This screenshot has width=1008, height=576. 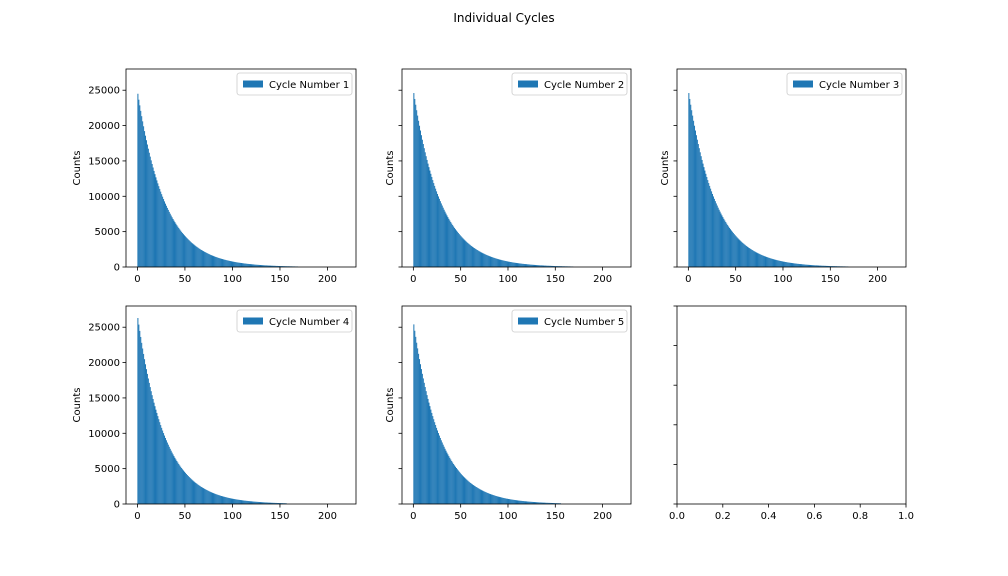 I want to click on x-tick-label: 0.6, so click(x=814, y=516).